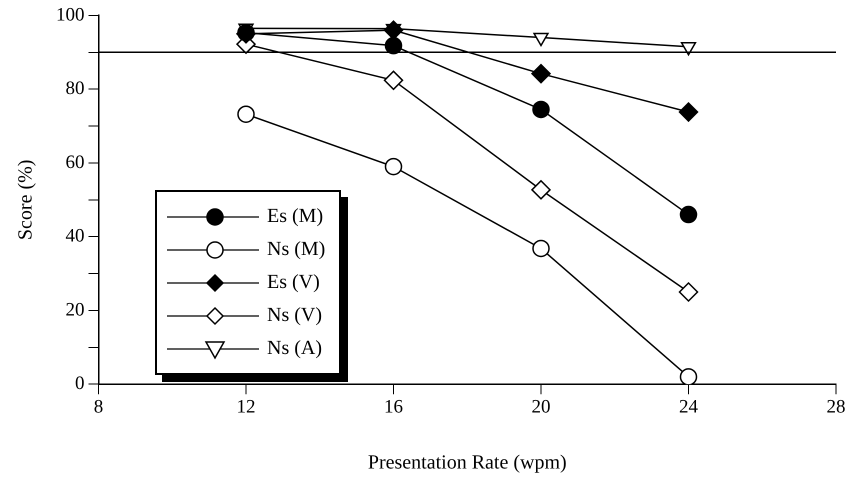  What do you see at coordinates (75, 309) in the screenshot?
I see `y-tick-label: 20` at bounding box center [75, 309].